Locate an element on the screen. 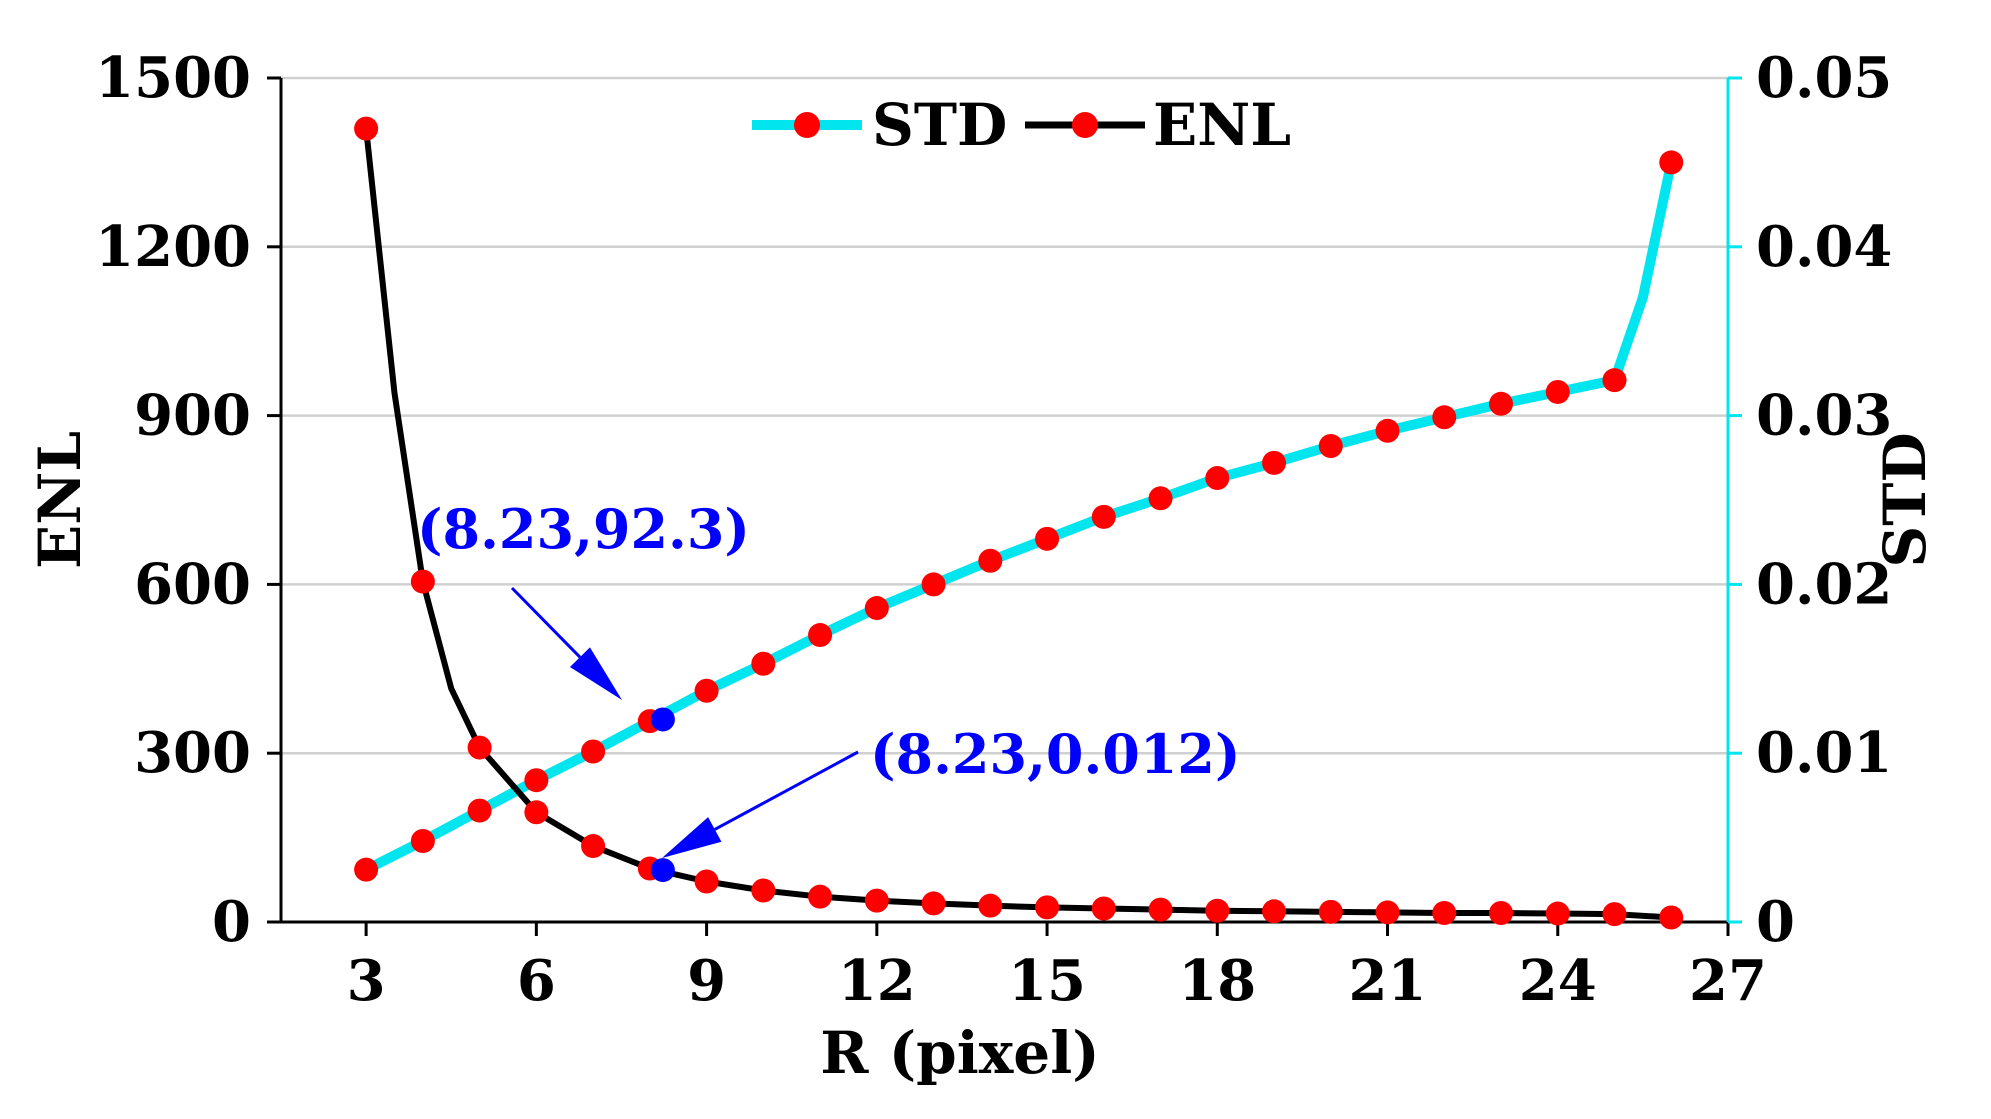 The width and height of the screenshot is (1991, 1119). x-tick-label: 12 is located at coordinates (877, 981).